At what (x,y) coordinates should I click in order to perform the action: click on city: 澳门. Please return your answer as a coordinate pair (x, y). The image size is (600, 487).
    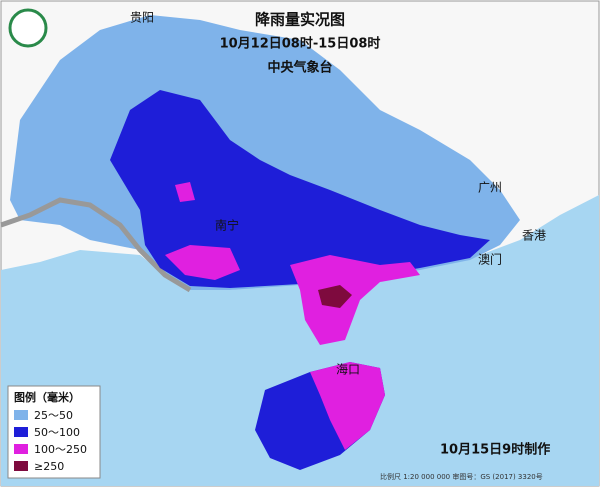
    Looking at the image, I should click on (490, 259).